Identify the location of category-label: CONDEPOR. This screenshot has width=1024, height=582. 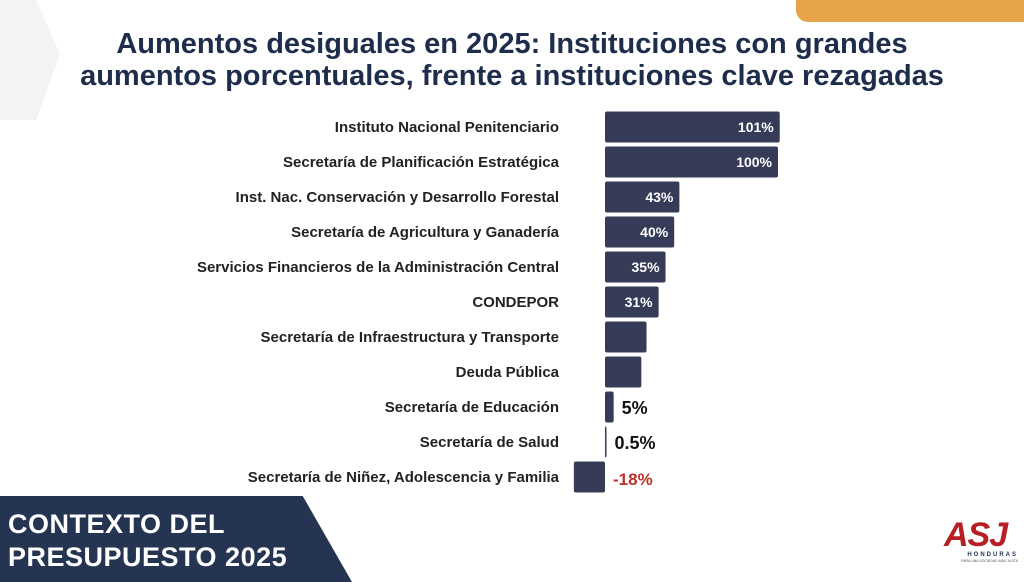
(515, 302).